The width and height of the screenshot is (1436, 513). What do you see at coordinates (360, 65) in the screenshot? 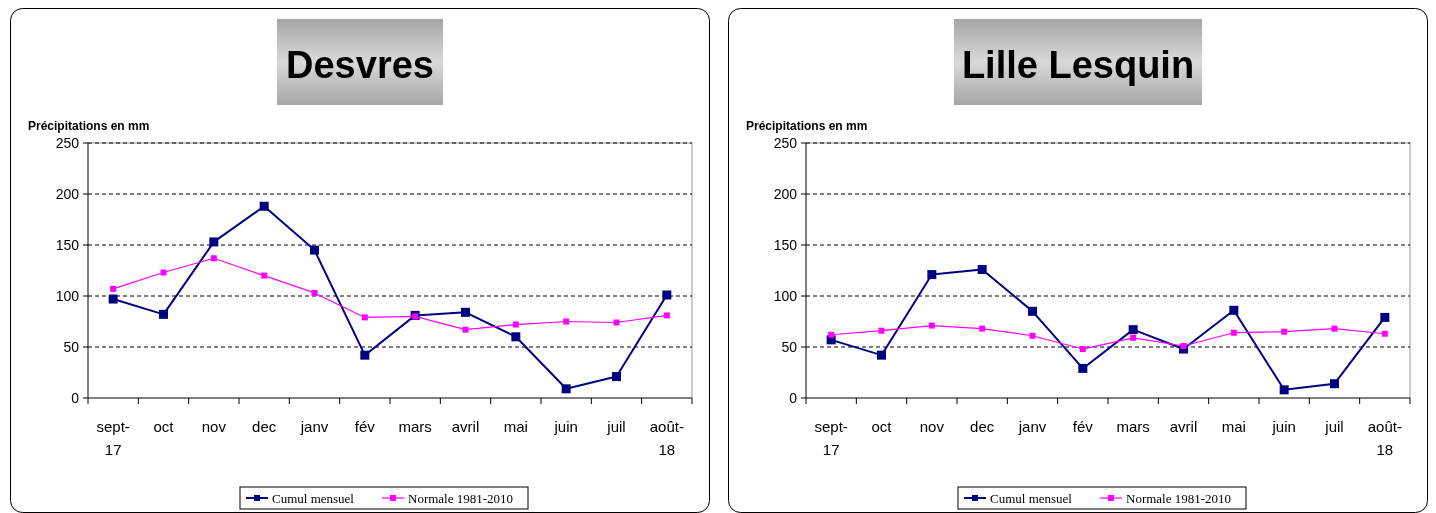
I see `chart-title: Desvres` at bounding box center [360, 65].